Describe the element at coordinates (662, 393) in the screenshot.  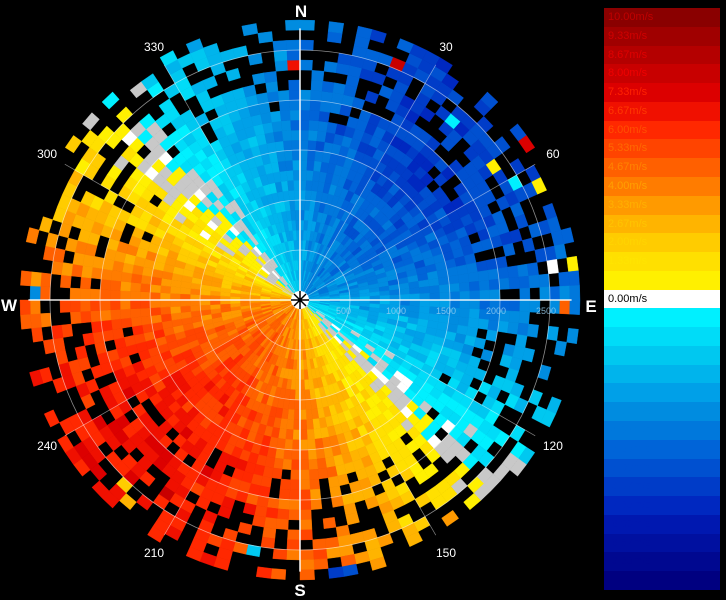
I see `colorbar-entry: -3.33m/s` at that location.